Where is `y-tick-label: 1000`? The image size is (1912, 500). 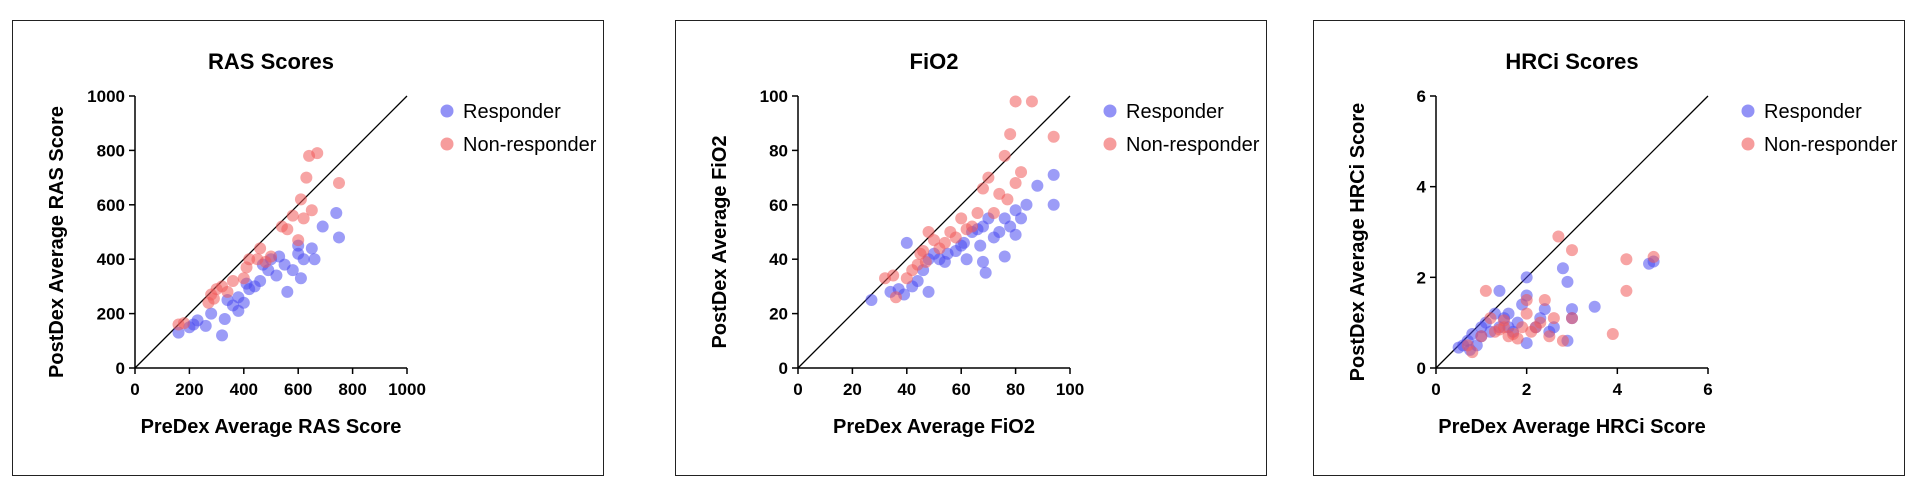
y-tick-label: 1000 is located at coordinates (106, 96).